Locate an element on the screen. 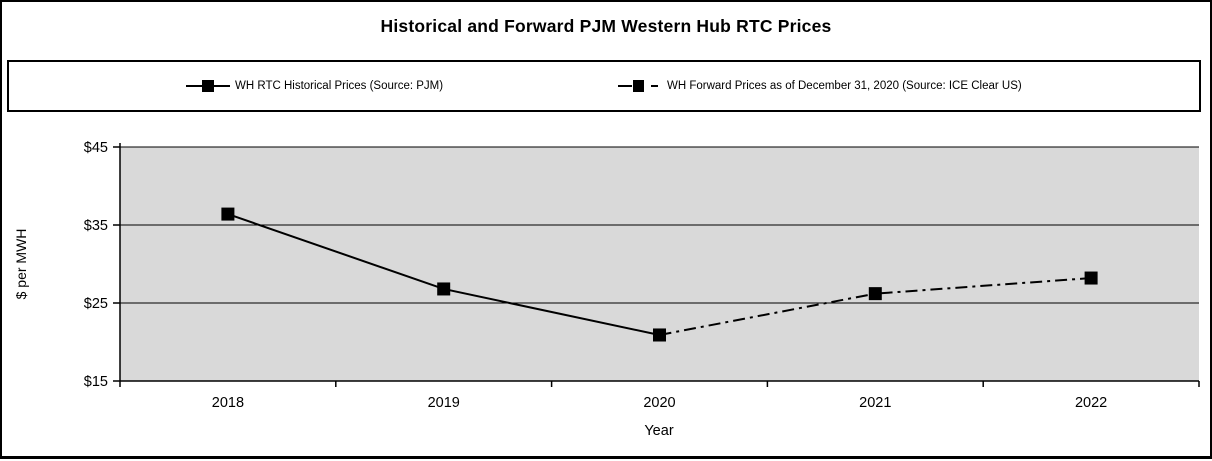 The width and height of the screenshot is (1212, 461). y-axis-title: $ per MWH is located at coordinates (21, 264).